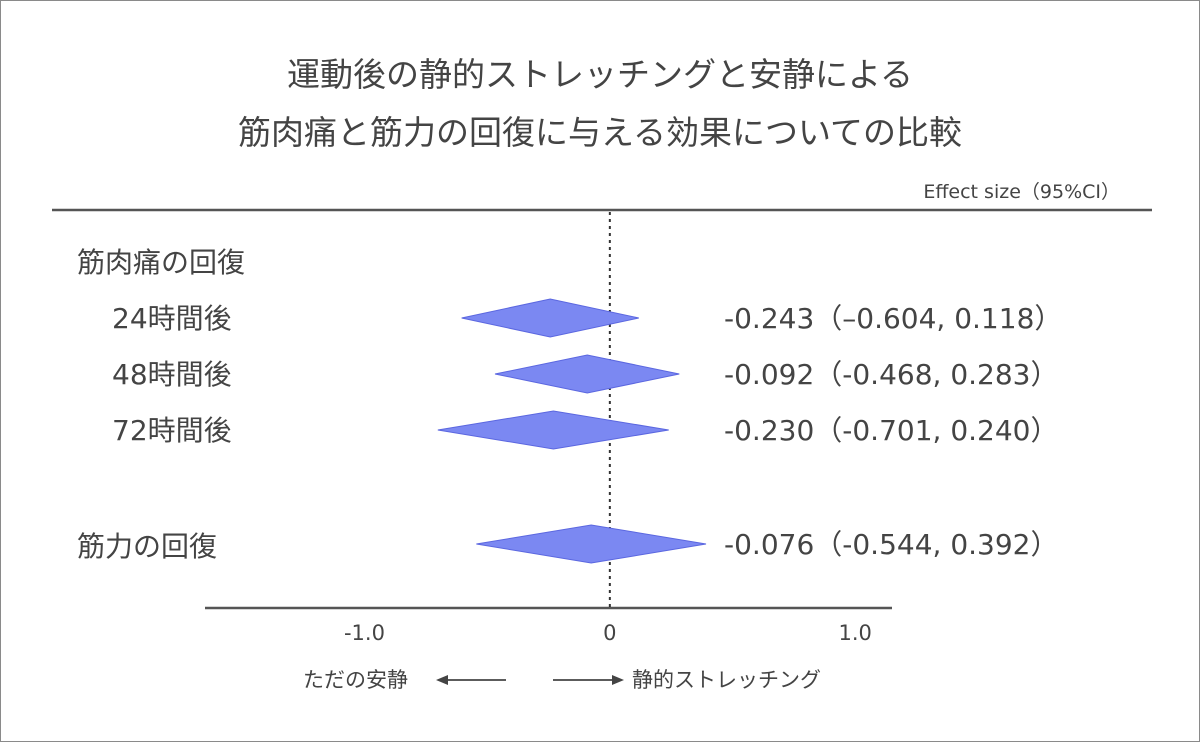 This screenshot has width=1200, height=742. I want to click on effect-size-value: -0.092（-0.468, 0.283）, so click(891, 374).